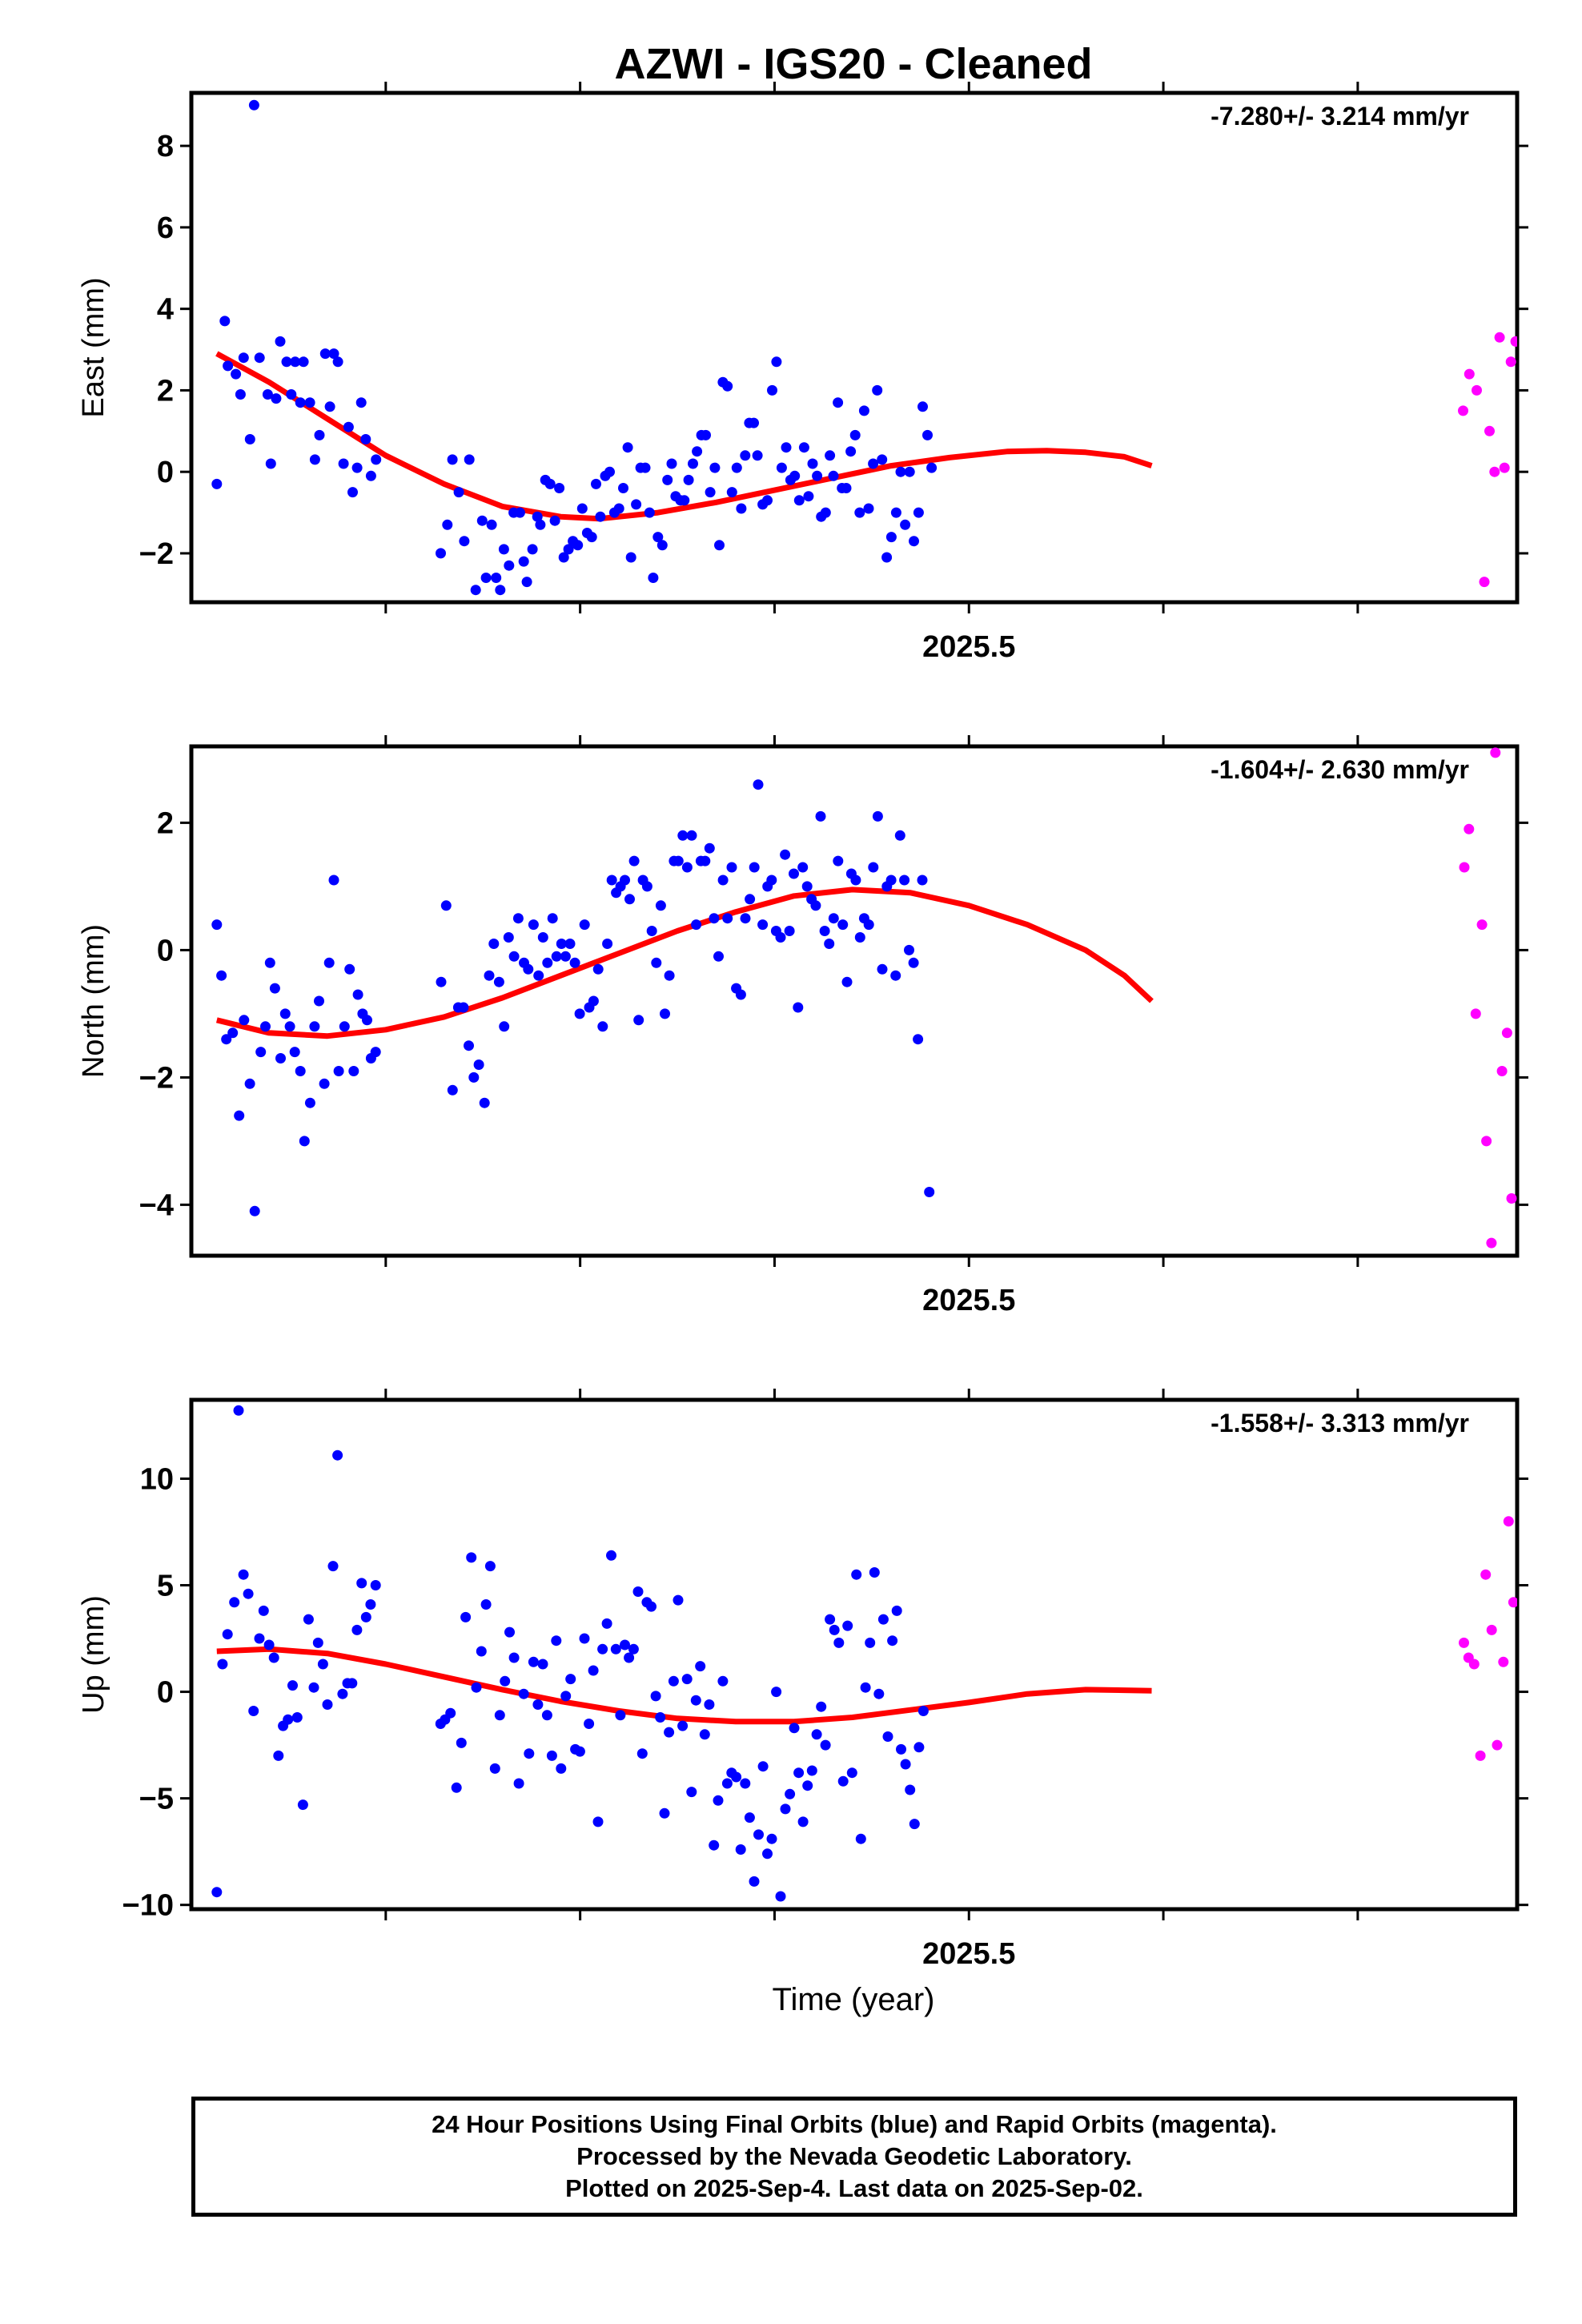  Describe the element at coordinates (165, 391) in the screenshot. I see `east-ytick-label: 2` at that location.